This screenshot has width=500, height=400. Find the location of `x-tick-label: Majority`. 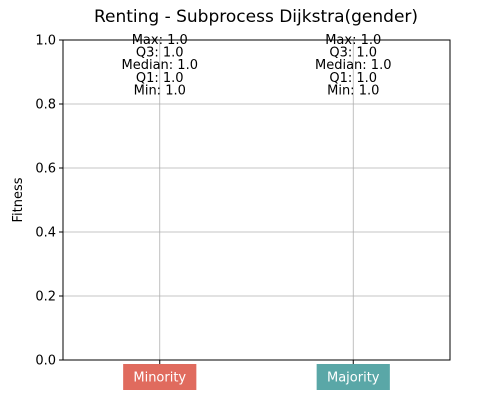

x-tick-label: Majority is located at coordinates (353, 378).